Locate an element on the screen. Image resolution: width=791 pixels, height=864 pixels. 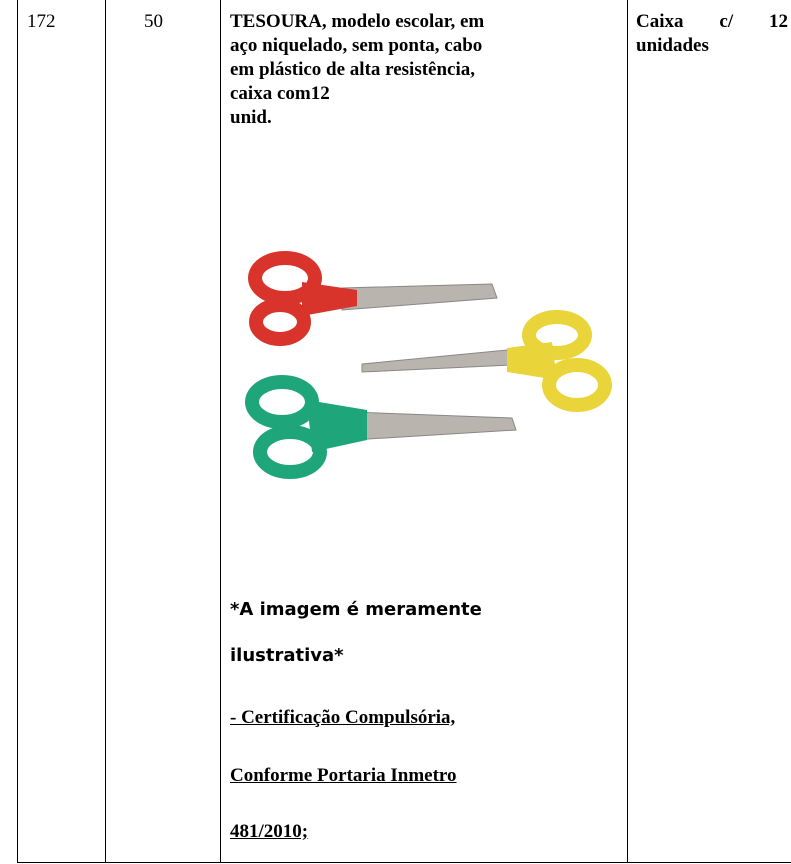
scissors-image is located at coordinates (428, 365).